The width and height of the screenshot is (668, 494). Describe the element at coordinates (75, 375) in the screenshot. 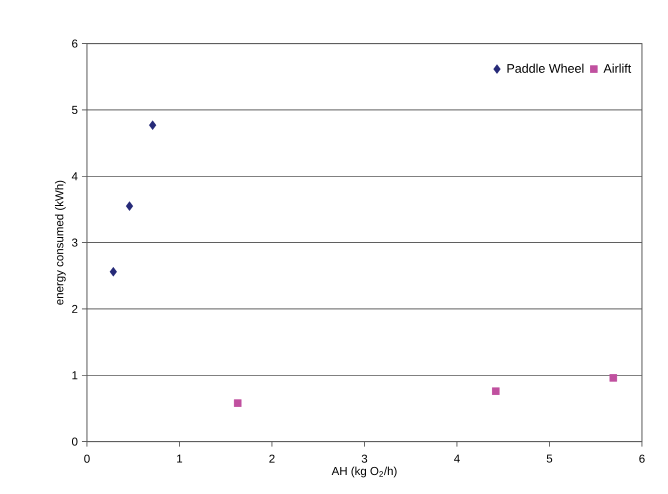

I see `y-tick-label: 1` at that location.